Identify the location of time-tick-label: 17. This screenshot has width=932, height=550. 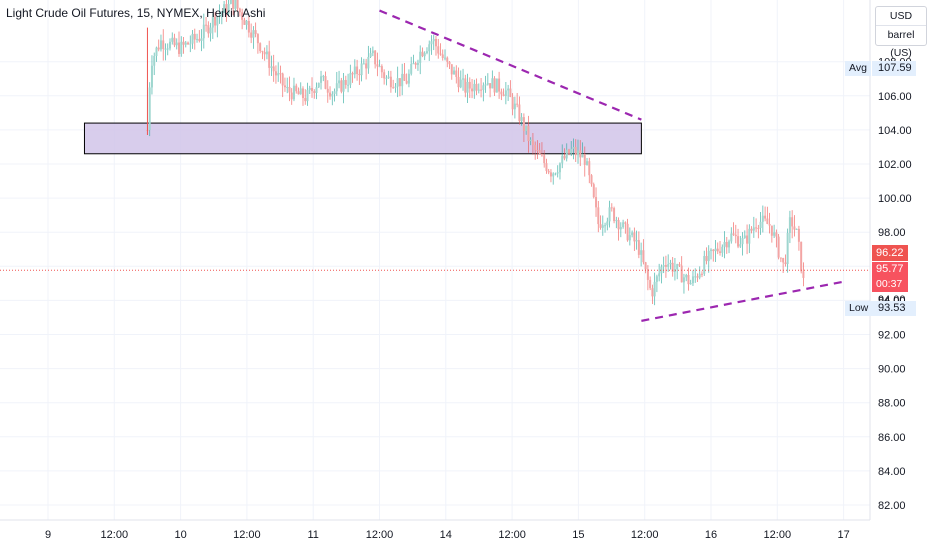
(843, 535).